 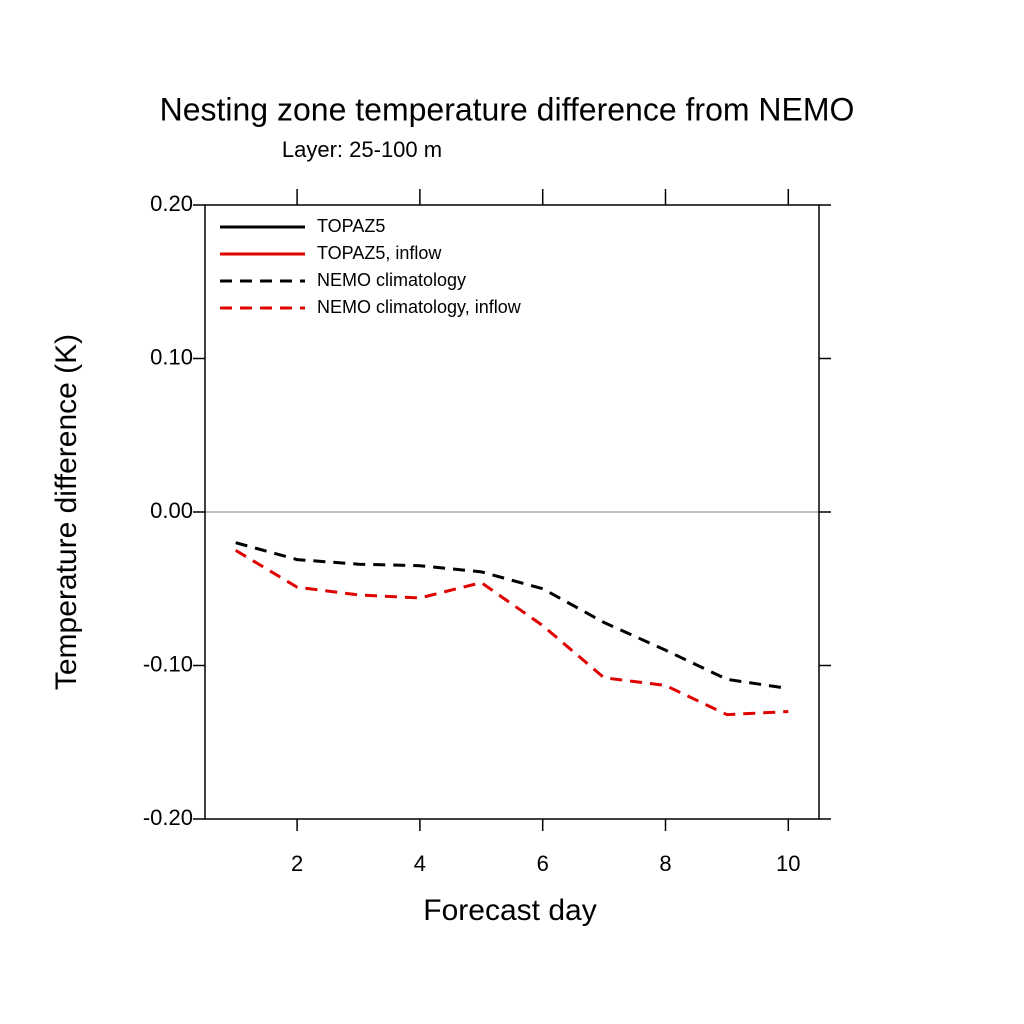 What do you see at coordinates (788, 863) in the screenshot?
I see `x-tick-label: 10` at bounding box center [788, 863].